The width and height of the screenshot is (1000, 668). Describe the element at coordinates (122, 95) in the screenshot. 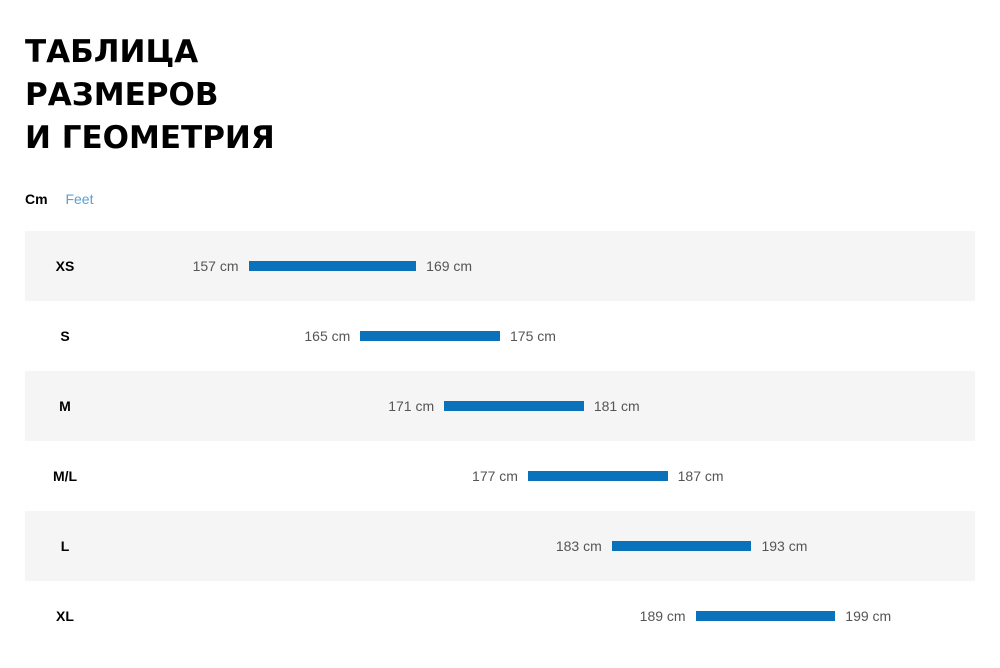

I see `title-line: РАЗМЕРОВ` at that location.